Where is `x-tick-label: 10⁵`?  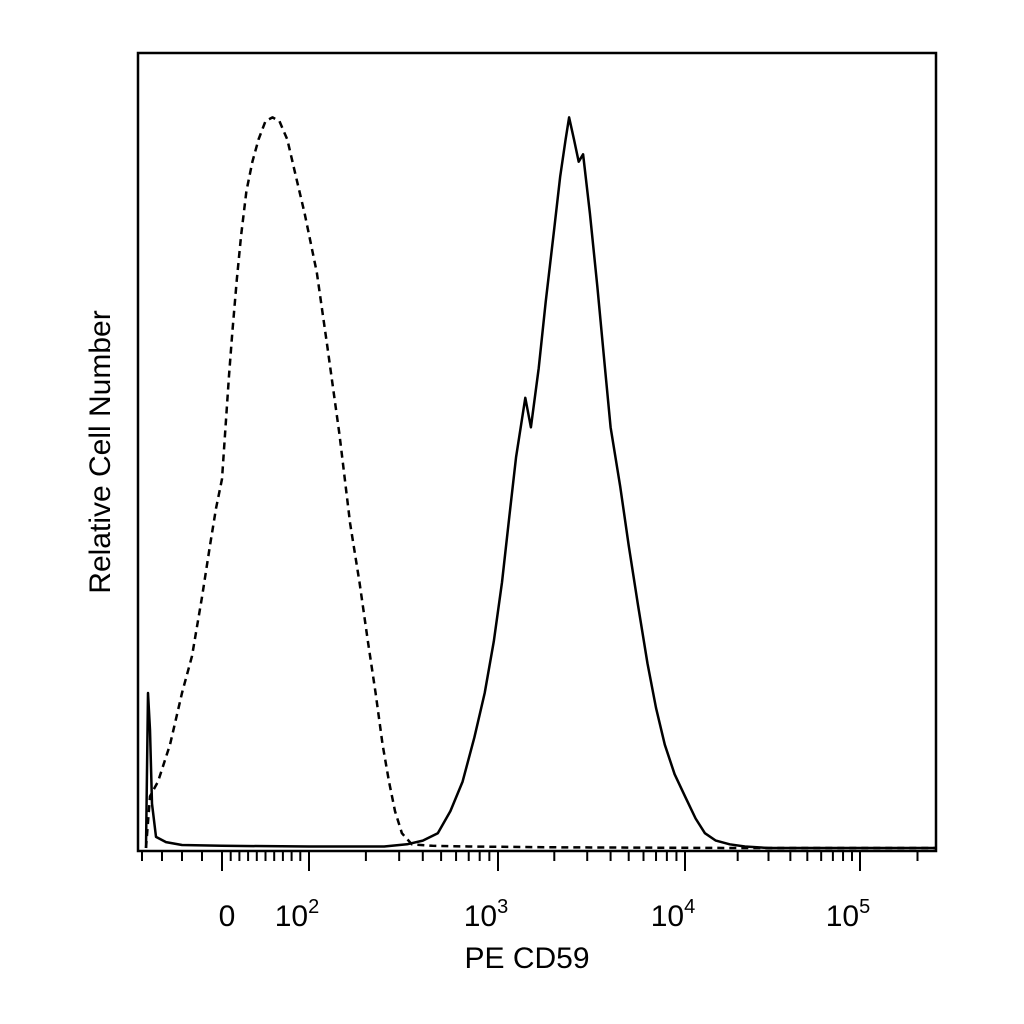
x-tick-label: 10⁵ is located at coordinates (848, 914).